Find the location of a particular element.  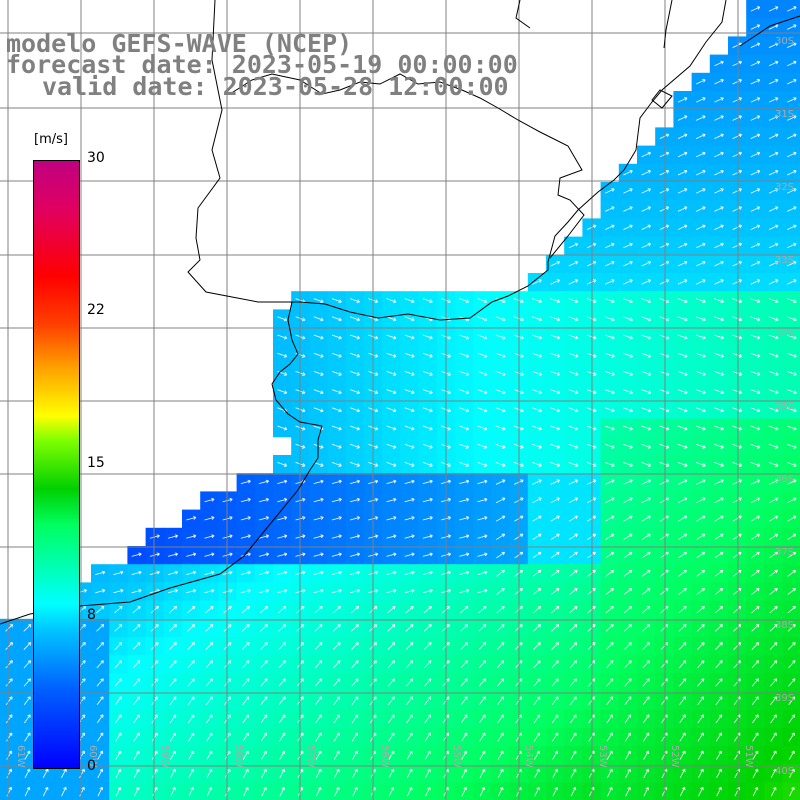

latitude-label: 40S is located at coordinates (784, 771).